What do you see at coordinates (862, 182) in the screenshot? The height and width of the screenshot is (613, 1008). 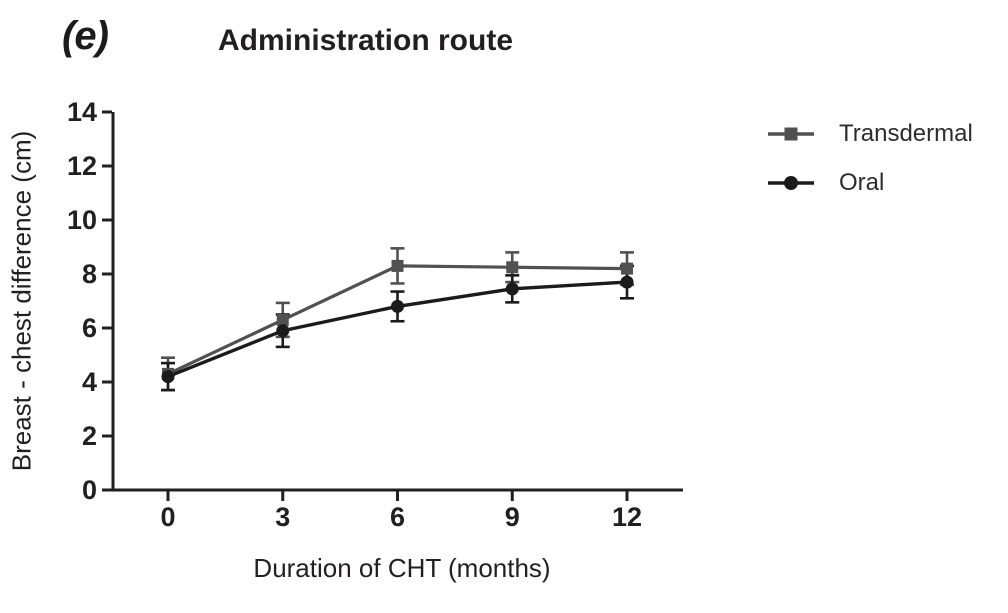 I see `legend-label-oral: Oral` at bounding box center [862, 182].